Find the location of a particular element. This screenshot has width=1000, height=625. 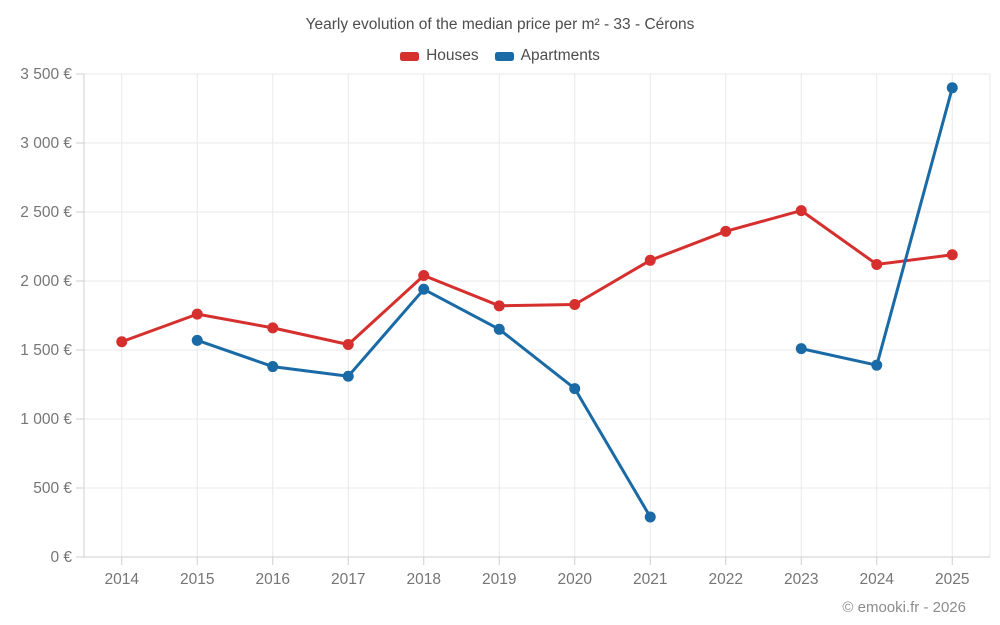

y-axis-tick-label: 2 000 € is located at coordinates (46, 281).